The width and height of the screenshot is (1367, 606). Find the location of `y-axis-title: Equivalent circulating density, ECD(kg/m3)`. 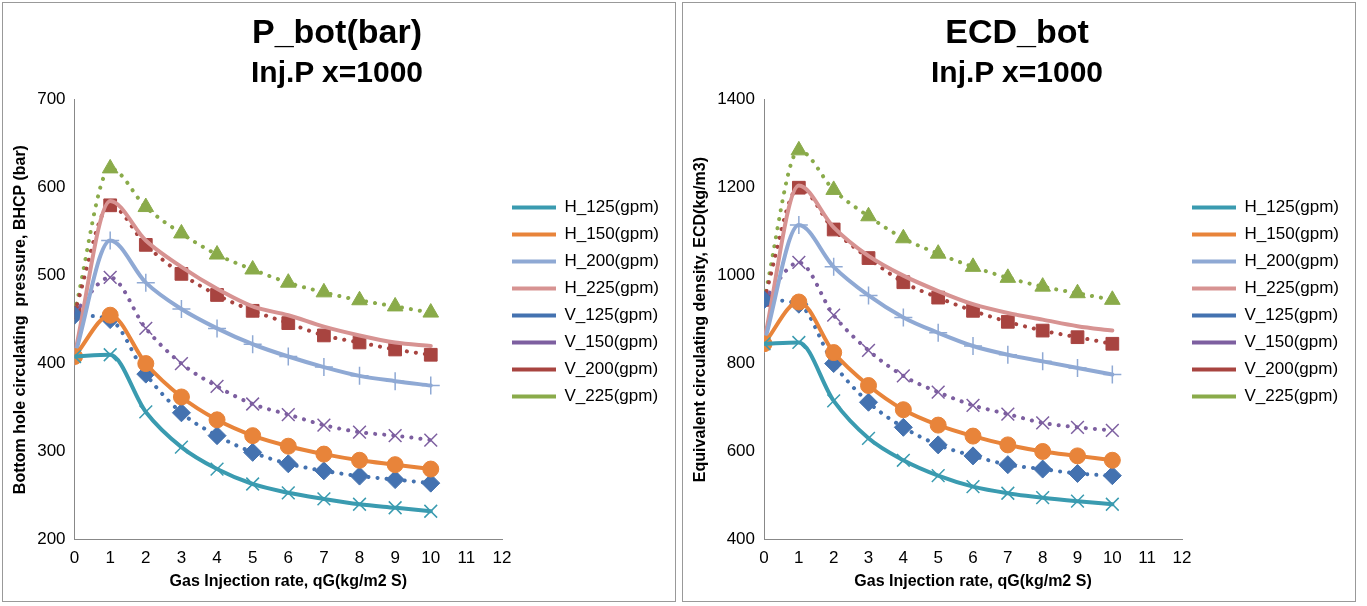

y-axis-title: Equivalent circulating density, ECD(kg/m3) is located at coordinates (700, 320).